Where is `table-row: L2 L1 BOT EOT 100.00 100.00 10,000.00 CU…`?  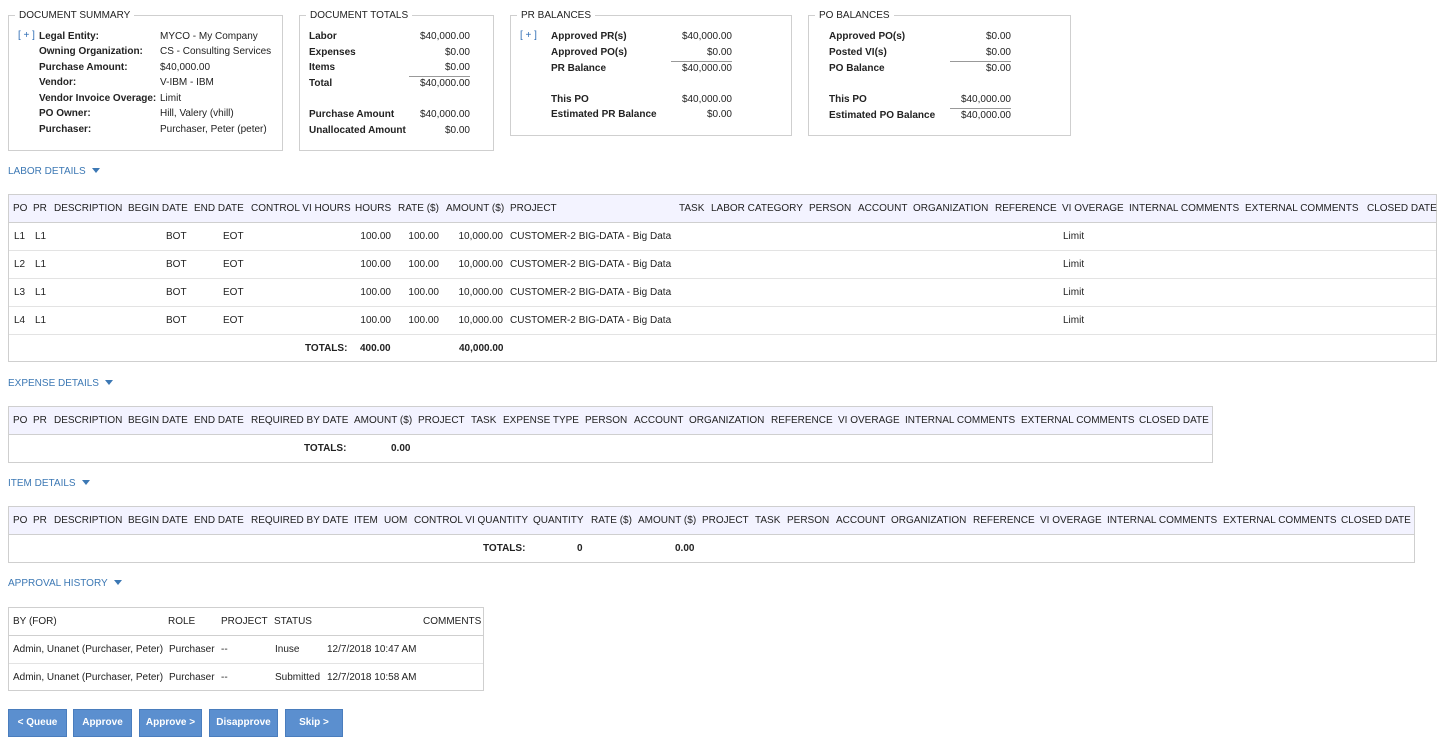 table-row: L2 L1 BOT EOT 100.00 100.00 10,000.00 CU… is located at coordinates (722, 265).